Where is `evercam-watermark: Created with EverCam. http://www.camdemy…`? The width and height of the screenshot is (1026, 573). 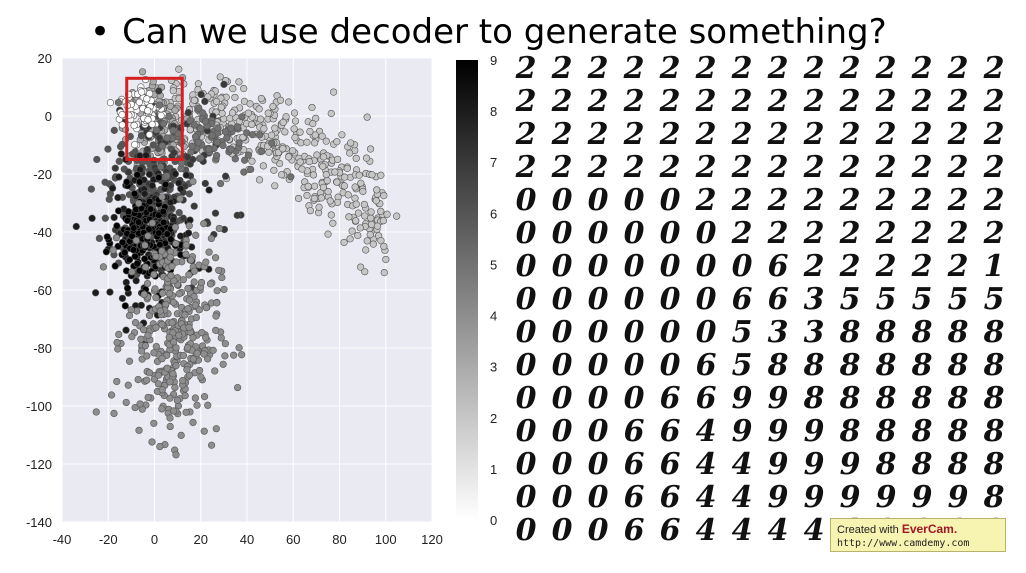
evercam-watermark: Created with EverCam. http://www.camdemy… is located at coordinates (918, 535).